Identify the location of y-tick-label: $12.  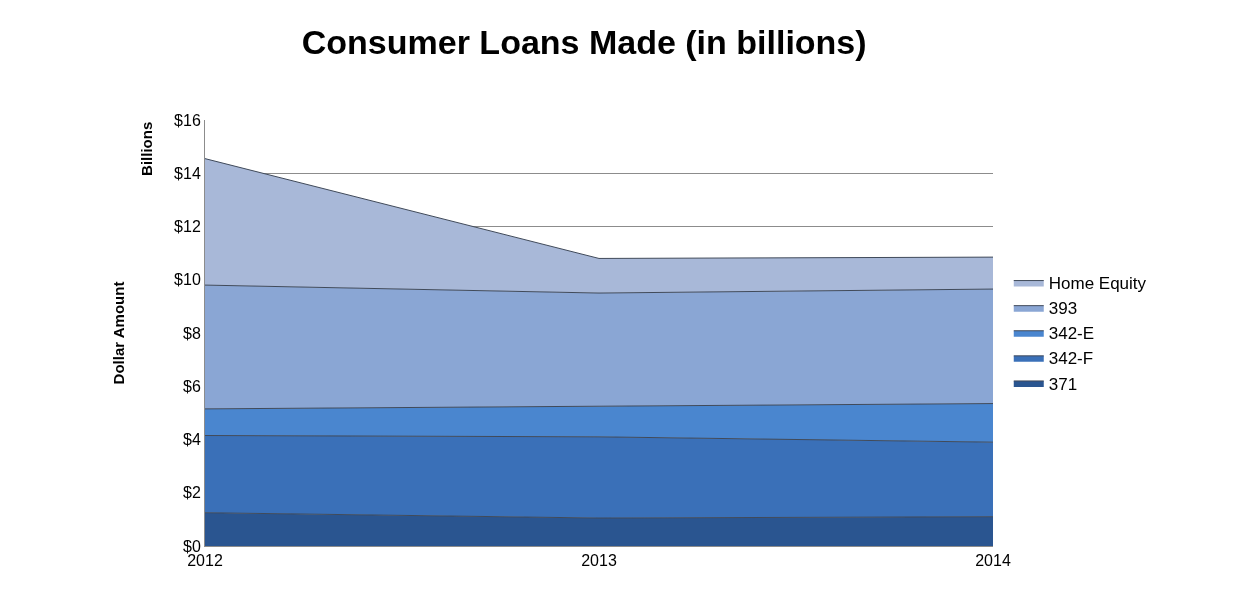
(187, 227).